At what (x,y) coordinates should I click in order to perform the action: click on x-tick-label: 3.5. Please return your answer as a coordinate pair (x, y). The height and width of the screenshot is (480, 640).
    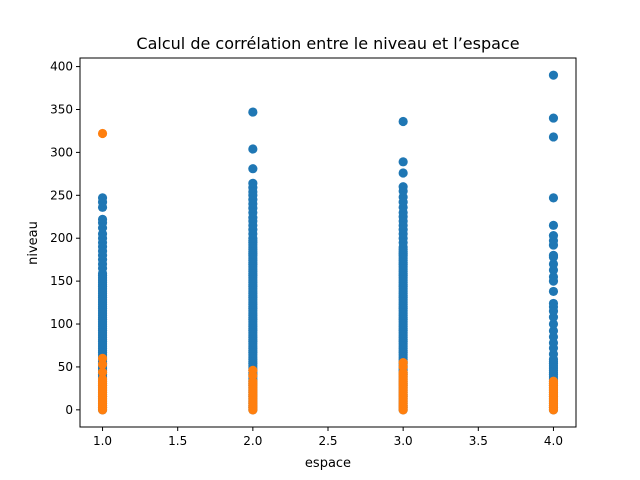
    Looking at the image, I should click on (478, 441).